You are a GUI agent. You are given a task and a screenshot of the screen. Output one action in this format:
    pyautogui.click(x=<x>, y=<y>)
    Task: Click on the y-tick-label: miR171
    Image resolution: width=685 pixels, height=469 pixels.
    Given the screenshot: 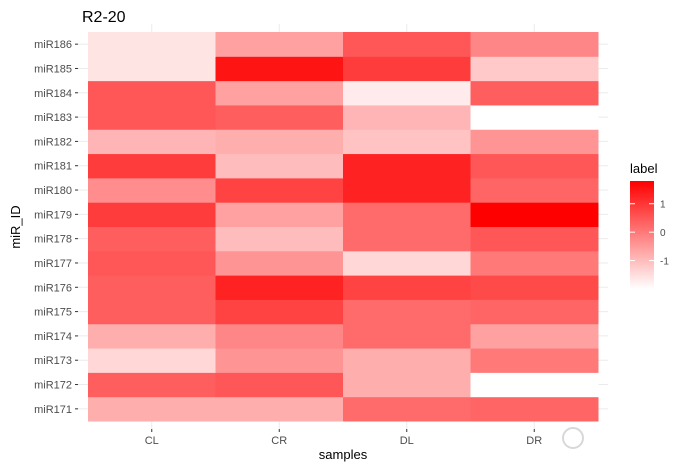 What is the action you would take?
    pyautogui.click(x=53, y=410)
    